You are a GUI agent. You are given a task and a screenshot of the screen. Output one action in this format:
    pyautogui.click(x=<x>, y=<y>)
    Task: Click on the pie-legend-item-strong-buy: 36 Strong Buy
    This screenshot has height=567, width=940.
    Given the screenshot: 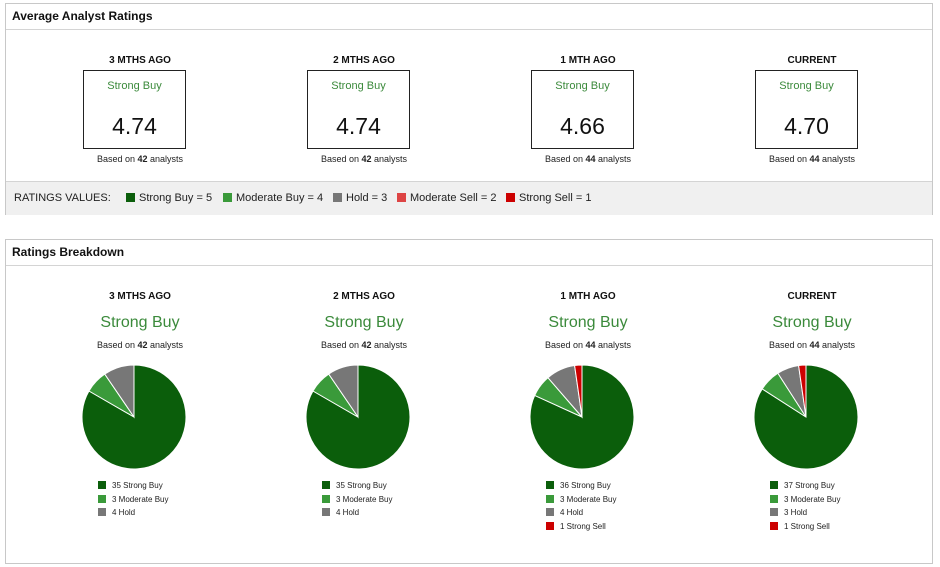 What is the action you would take?
    pyautogui.click(x=581, y=486)
    